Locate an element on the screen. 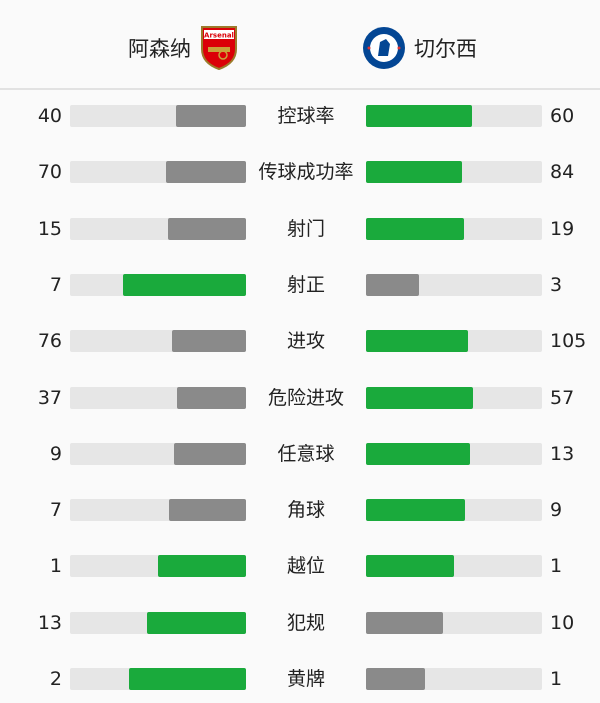  stat-label: 控球率 is located at coordinates (306, 116).